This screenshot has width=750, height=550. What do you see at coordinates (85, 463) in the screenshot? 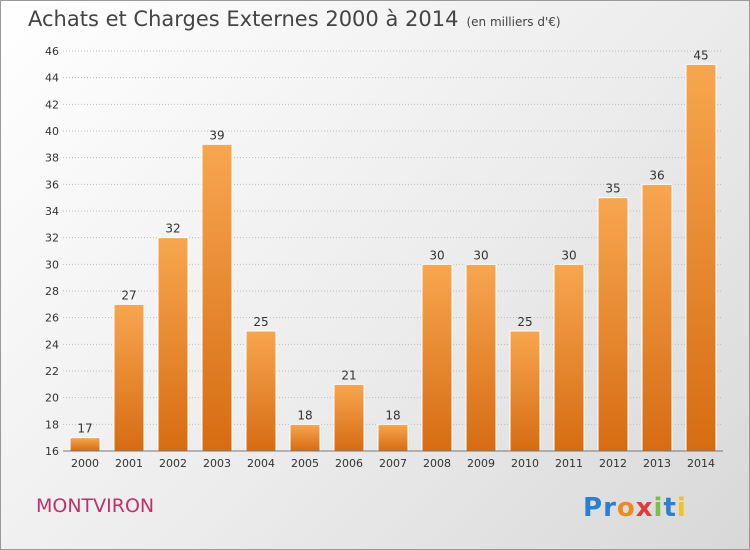
I see `x-tick-label-2000: 2000` at bounding box center [85, 463].